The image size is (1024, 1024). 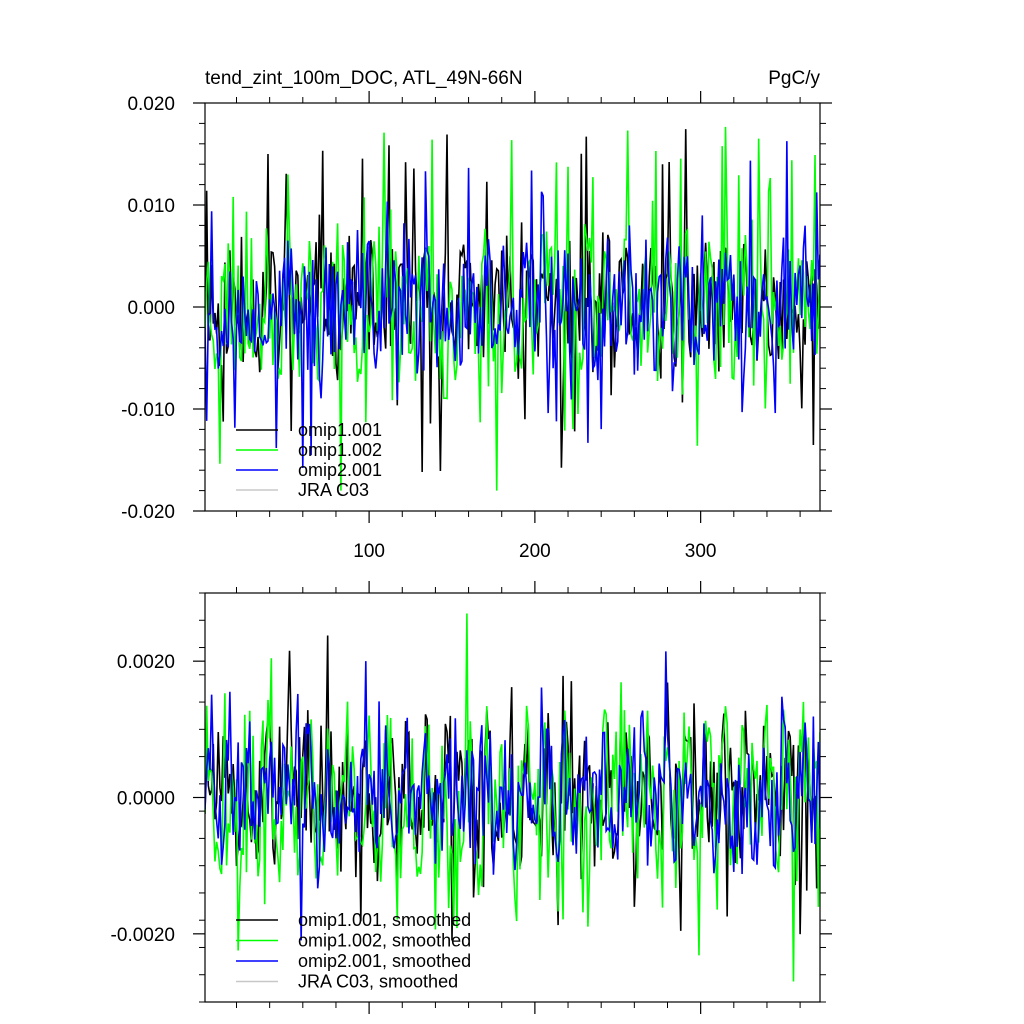 I want to click on bottom-ytick-label: 0.0000, so click(x=146, y=799).